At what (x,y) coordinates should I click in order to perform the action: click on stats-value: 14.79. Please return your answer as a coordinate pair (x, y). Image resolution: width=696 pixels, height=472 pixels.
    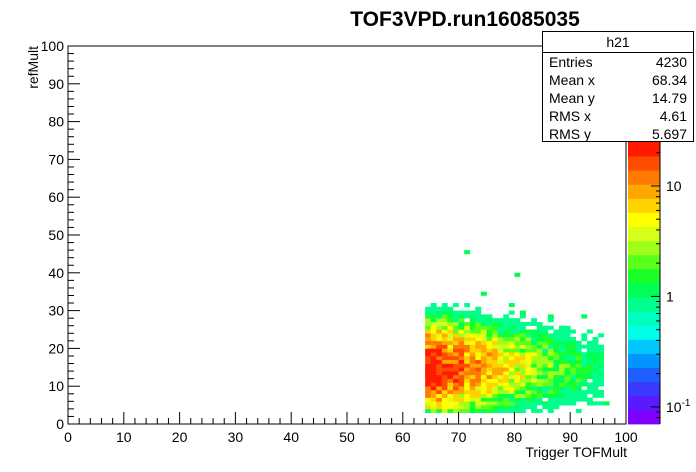
    Looking at the image, I should click on (669, 98).